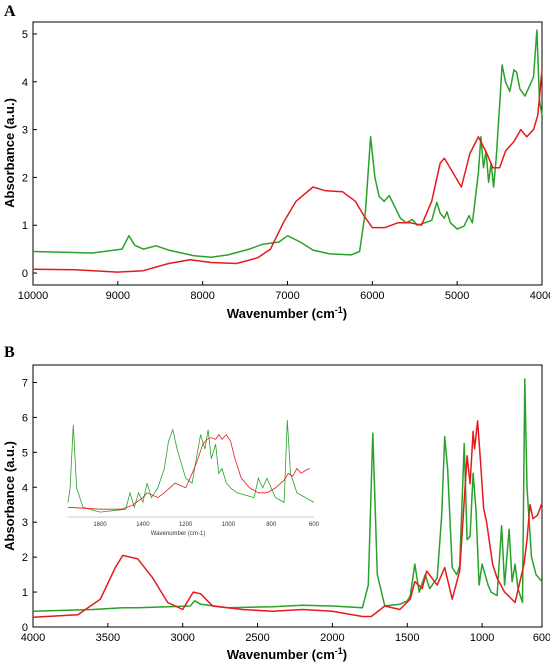  I want to click on panel-a-y-tick-label: 1, so click(25, 226).